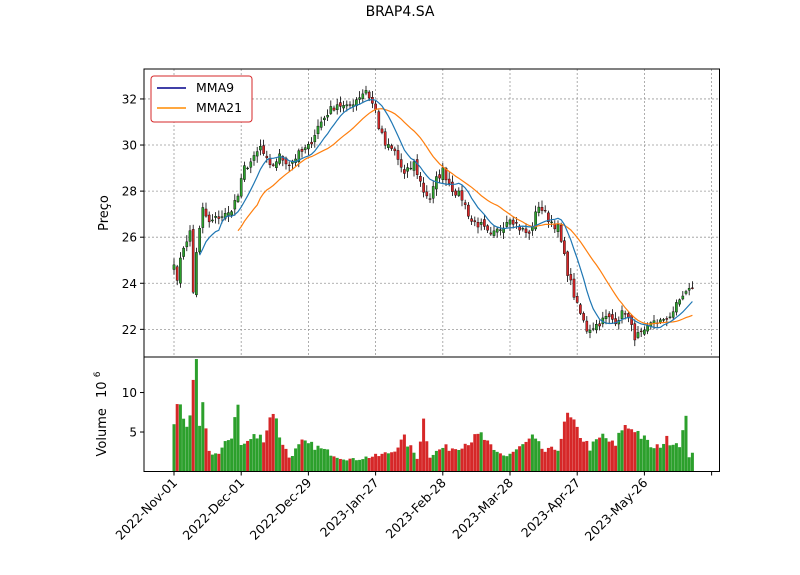 Image resolution: width=800 pixels, height=575 pixels. I want to click on volume-ylabel: Volume 10 6, so click(101, 413).